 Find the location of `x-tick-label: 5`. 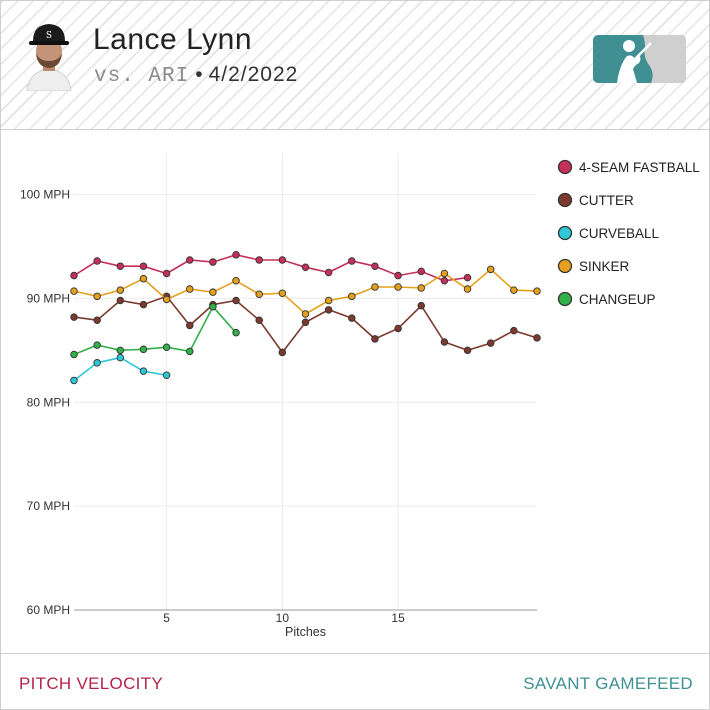

x-tick-label: 5 is located at coordinates (166, 618).